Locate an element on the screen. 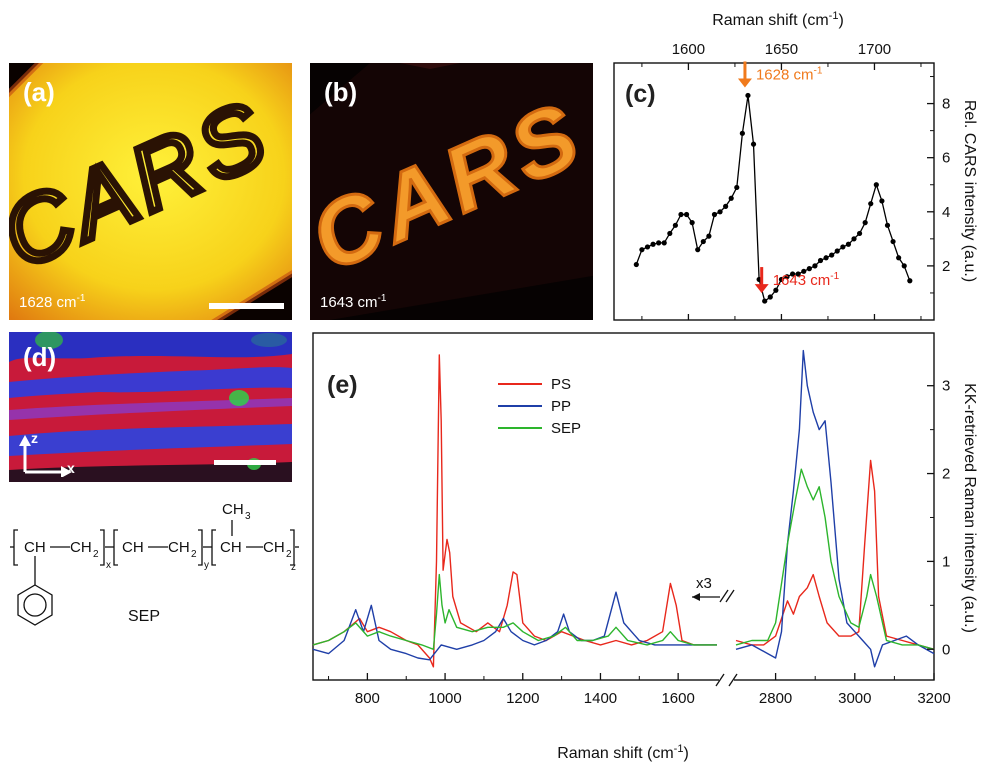  chem-ch2-3-sub: 2 is located at coordinates (289, 554).